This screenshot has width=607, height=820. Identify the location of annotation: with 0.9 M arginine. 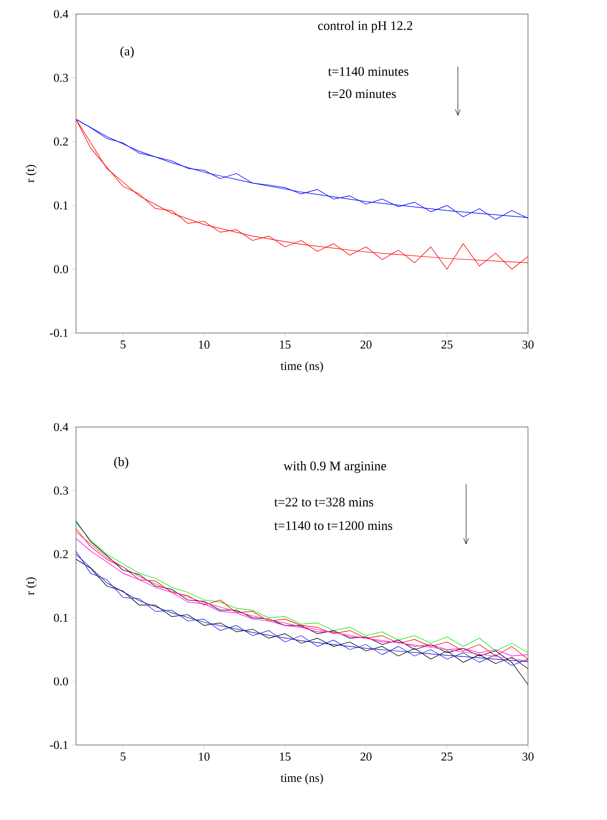
(334, 467).